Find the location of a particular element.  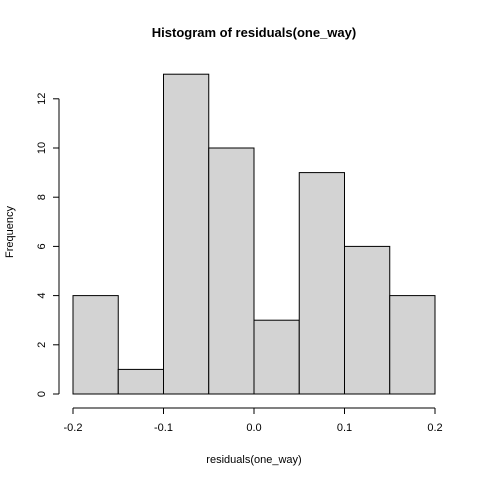

y-tick-label: 4 is located at coordinates (42, 296).